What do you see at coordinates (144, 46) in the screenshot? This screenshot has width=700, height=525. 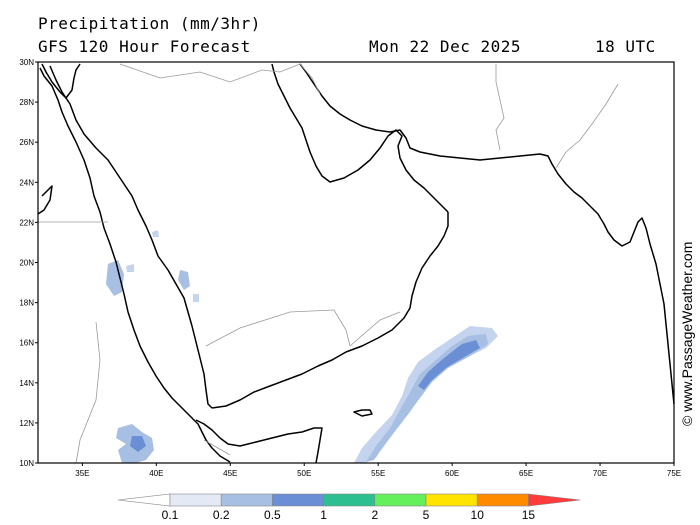 I see `forecast-subtitle: GFS 120 Hour Forecast` at bounding box center [144, 46].